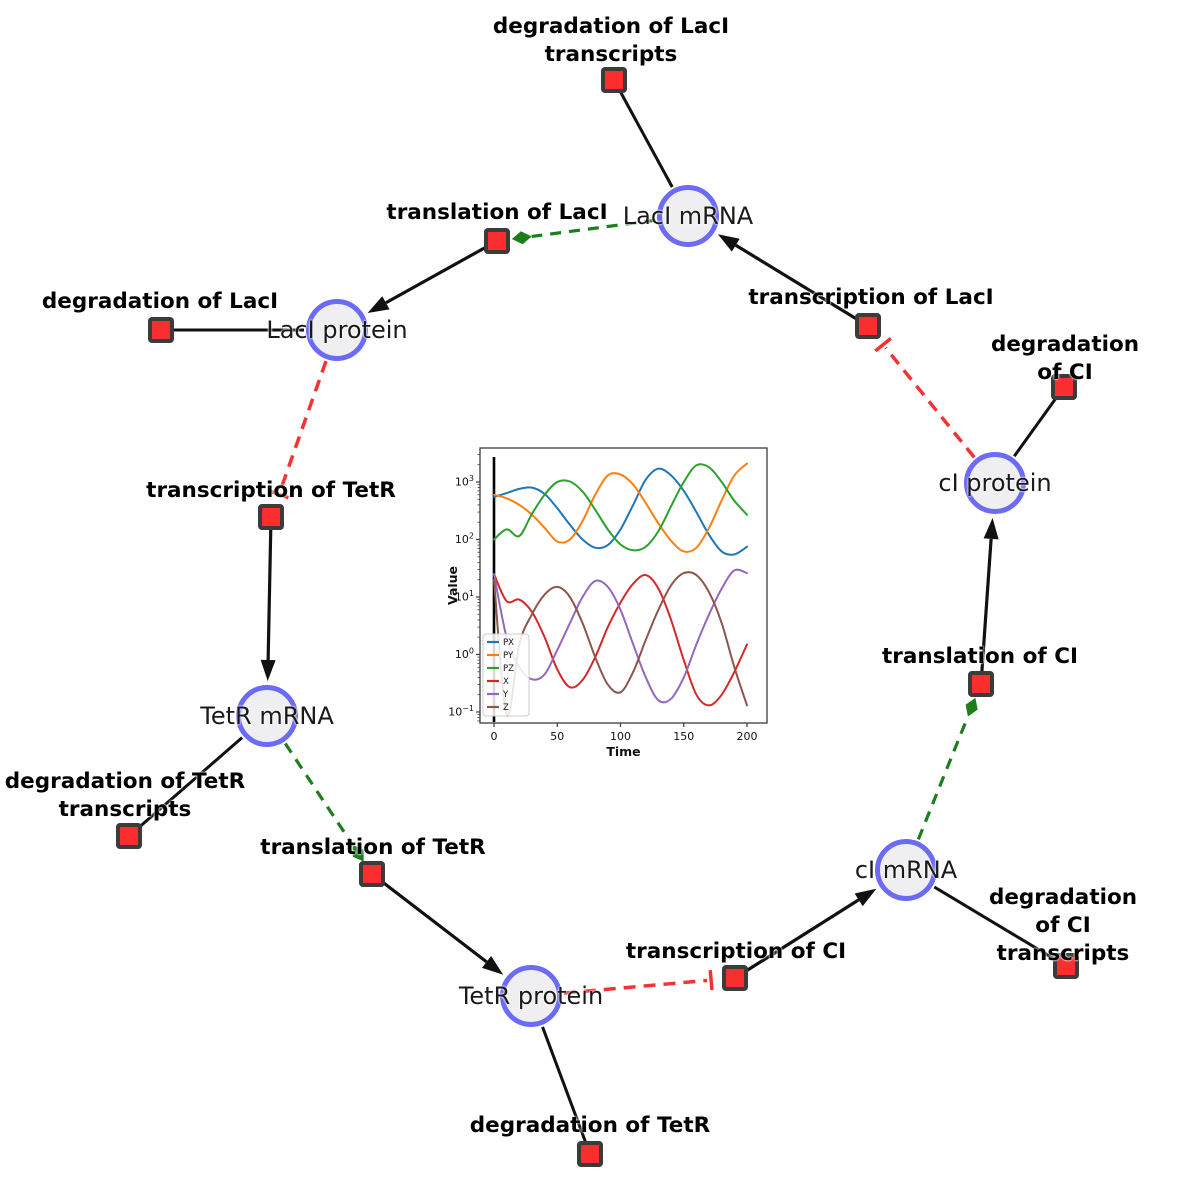 The height and width of the screenshot is (1200, 1189). I want to click on reaction-node-r_transc_tetr, so click(271, 517).